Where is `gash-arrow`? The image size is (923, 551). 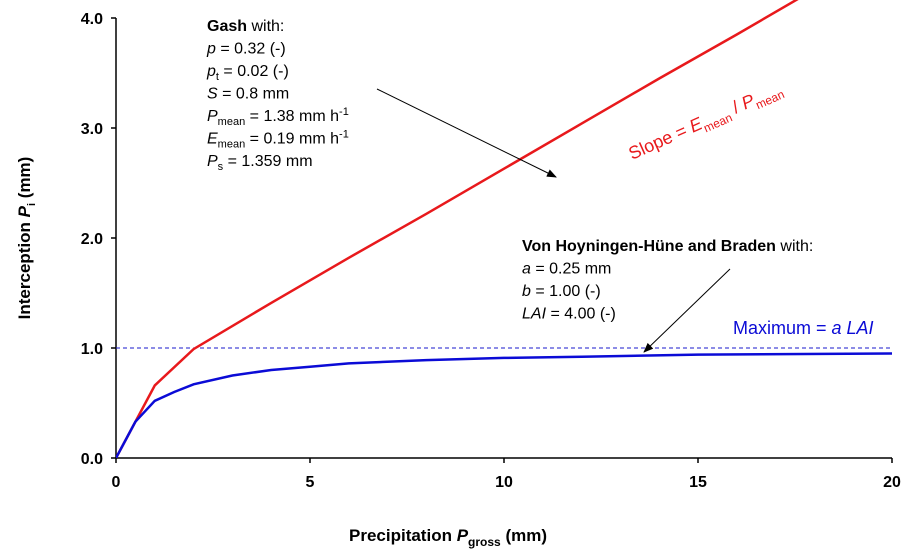 gash-arrow is located at coordinates (466, 133).